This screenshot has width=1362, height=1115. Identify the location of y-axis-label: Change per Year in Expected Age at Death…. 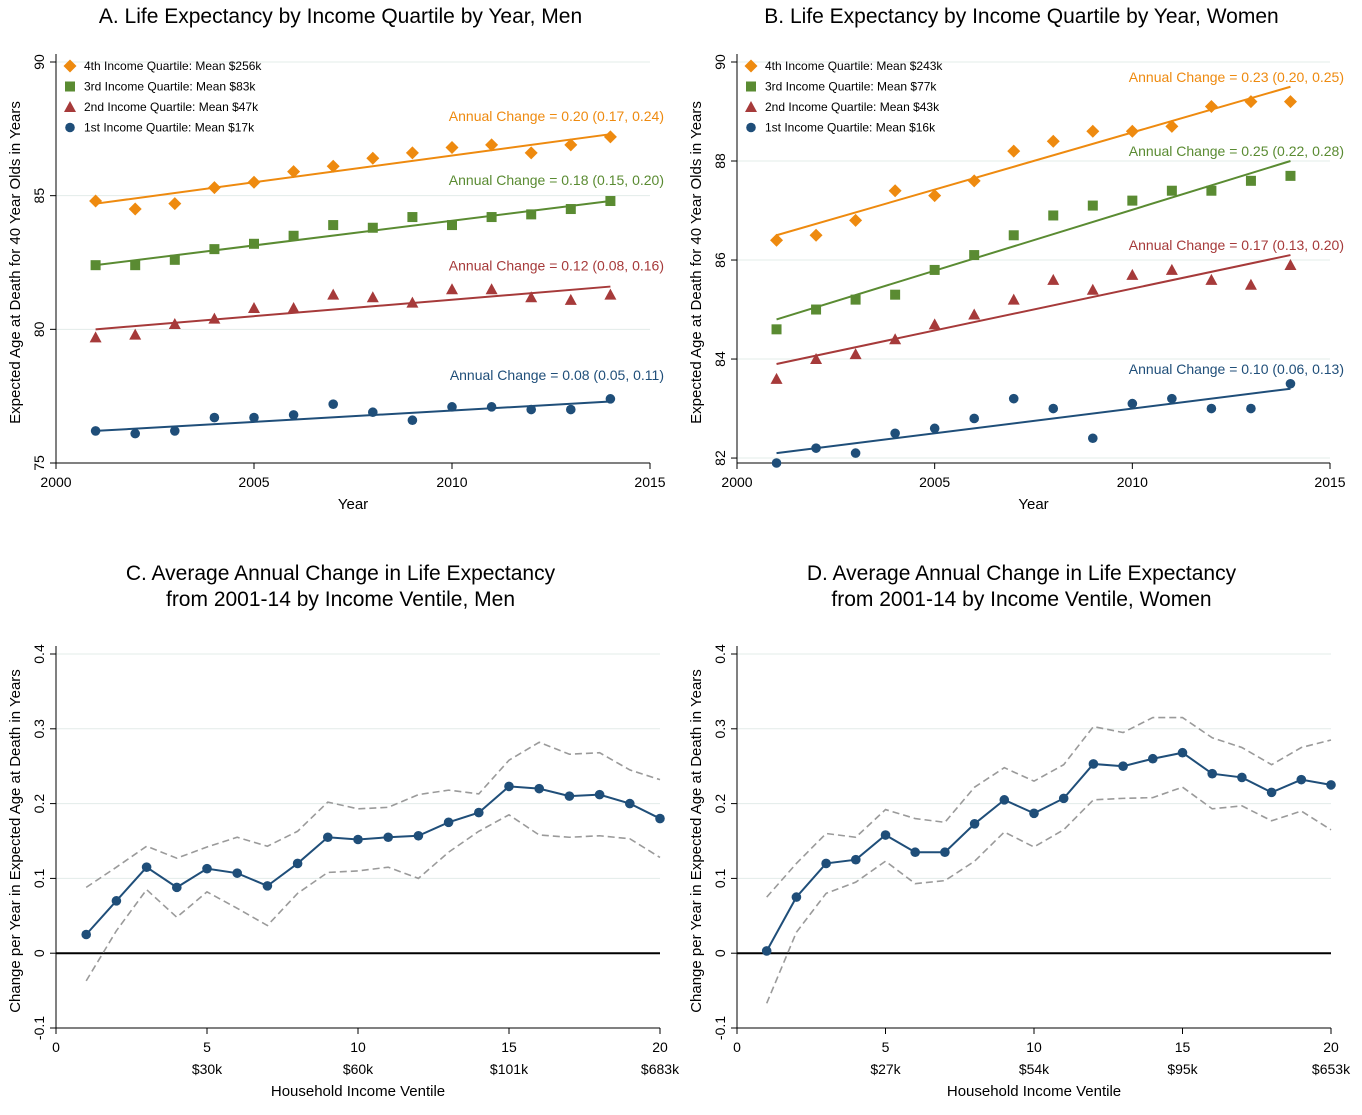
(15, 841).